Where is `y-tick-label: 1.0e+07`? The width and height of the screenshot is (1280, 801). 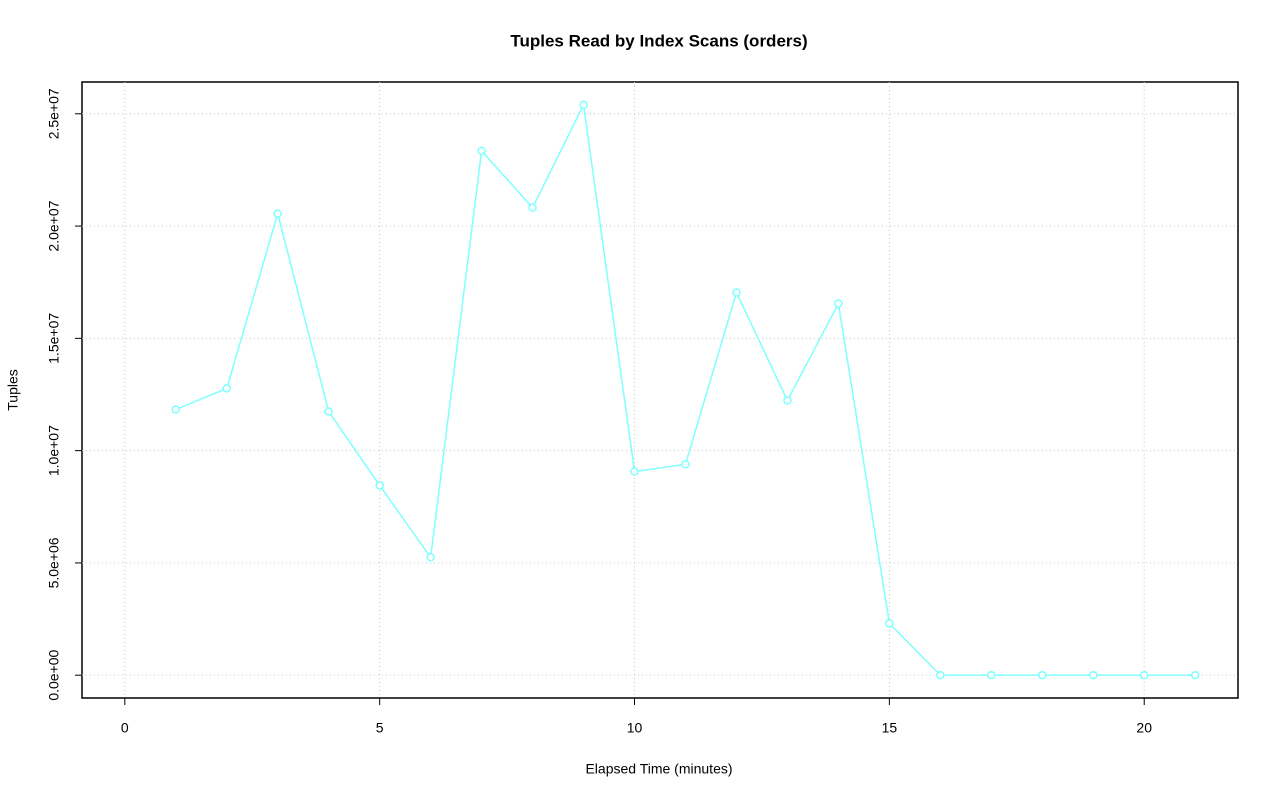 y-tick-label: 1.0e+07 is located at coordinates (54, 450).